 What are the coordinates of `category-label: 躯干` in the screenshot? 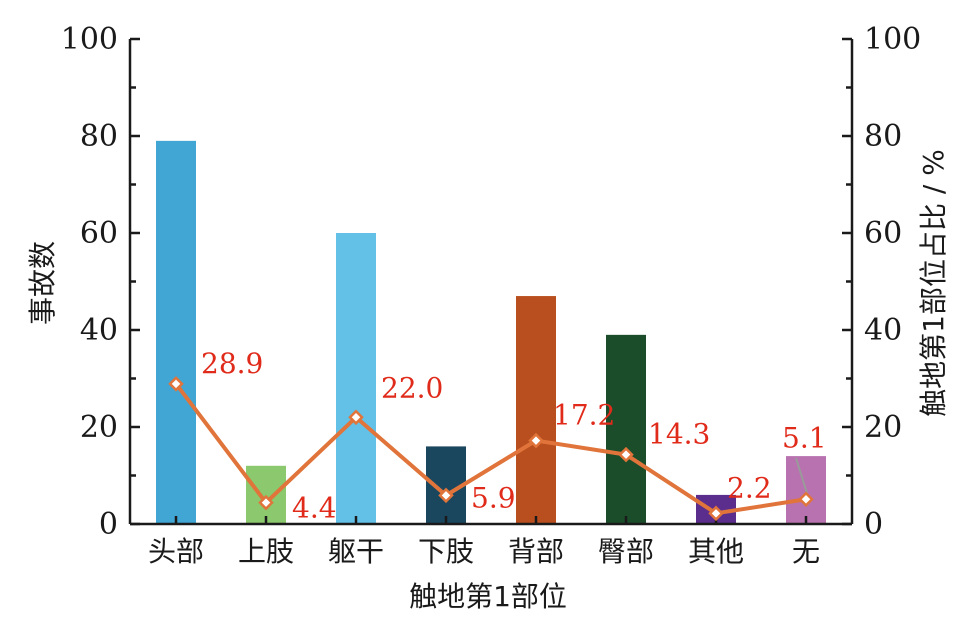 It's located at (356, 551).